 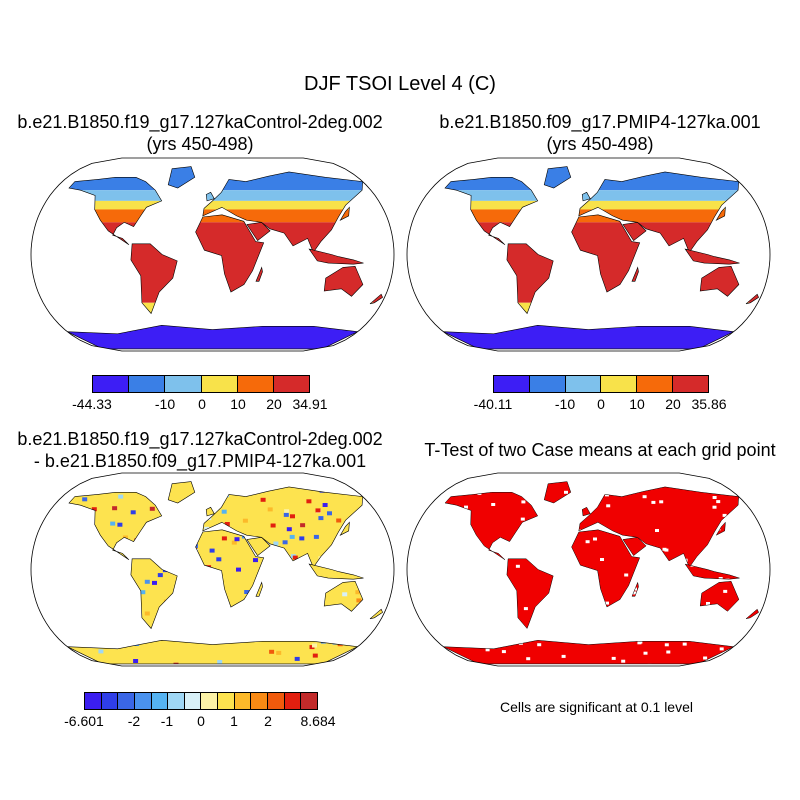 I want to click on antarctica-land, so click(x=588, y=337).